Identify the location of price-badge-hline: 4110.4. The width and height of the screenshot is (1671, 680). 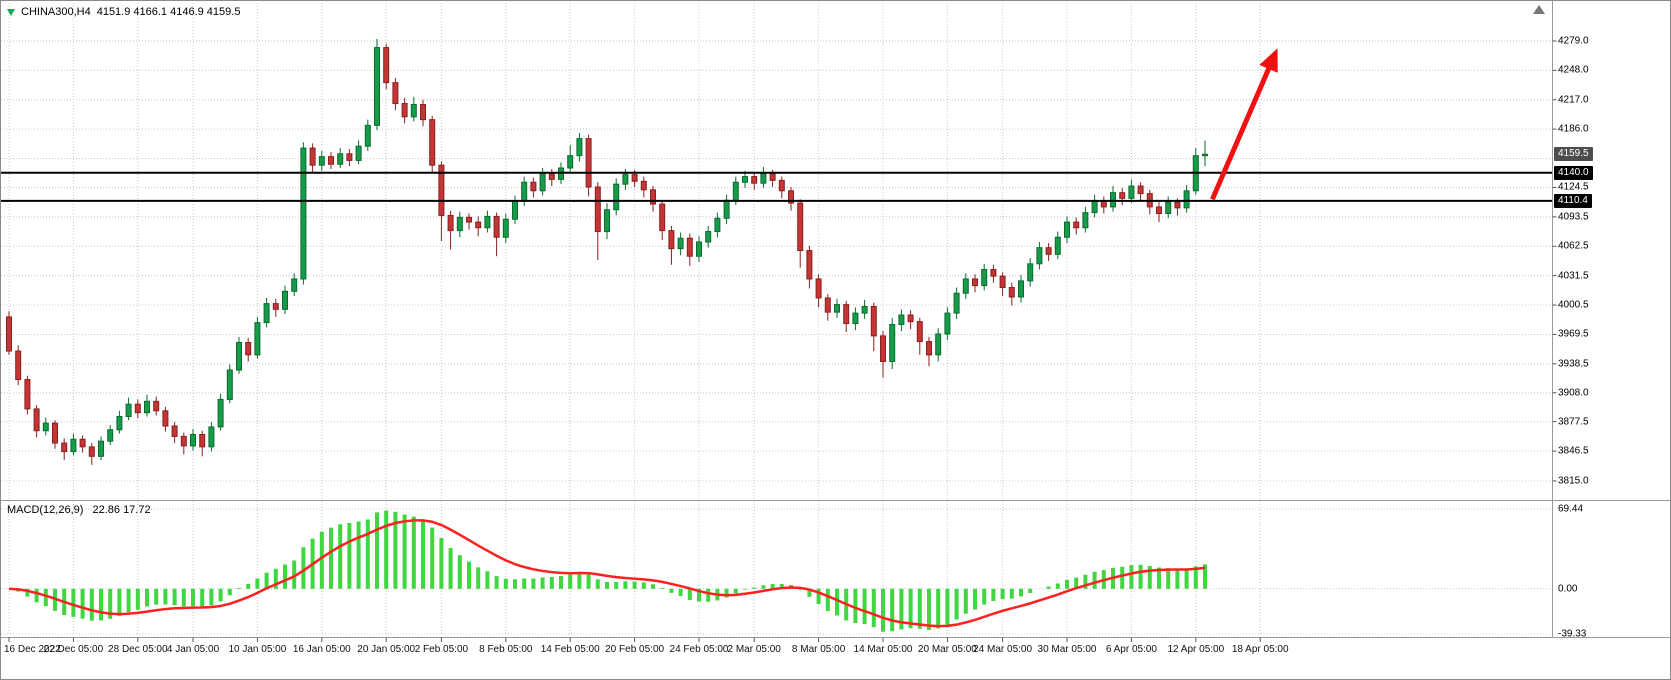
(1573, 200).